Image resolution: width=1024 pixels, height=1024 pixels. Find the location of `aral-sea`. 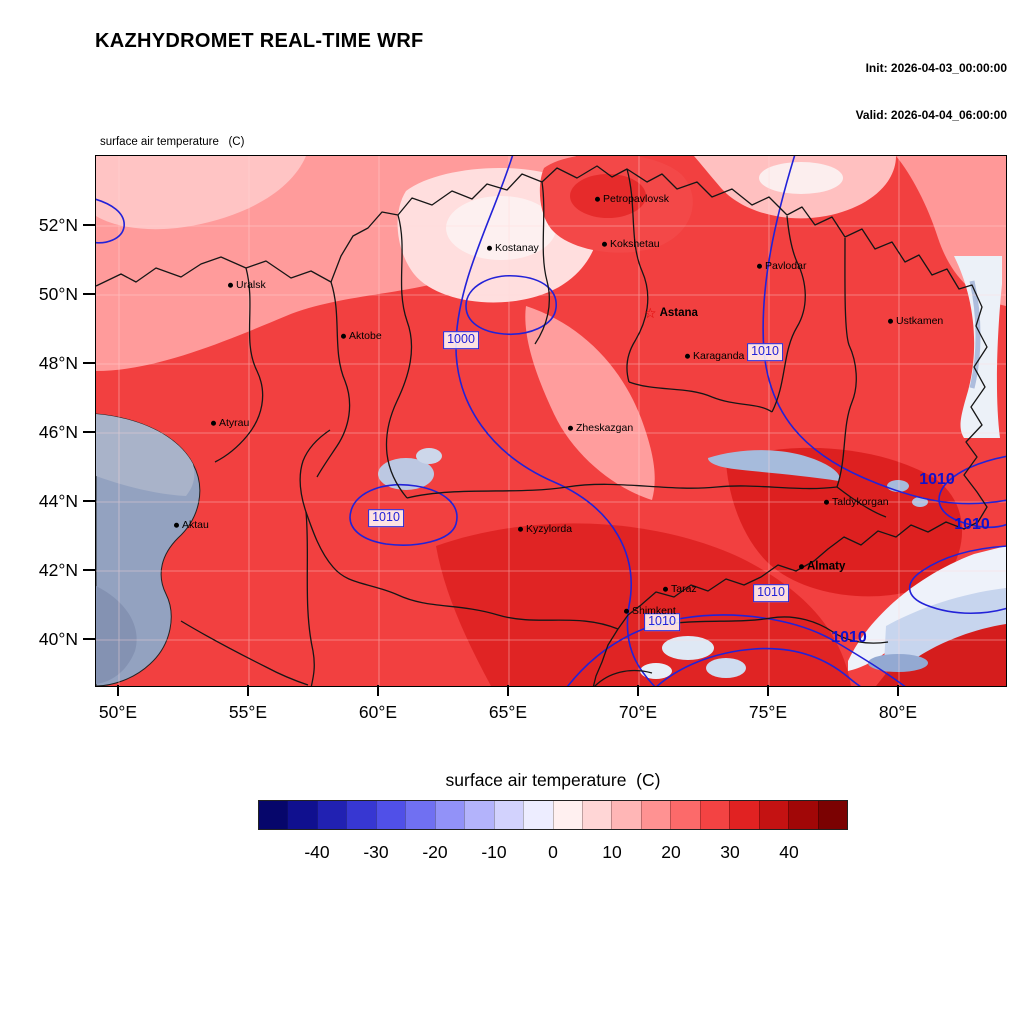

aral-sea is located at coordinates (406, 474).